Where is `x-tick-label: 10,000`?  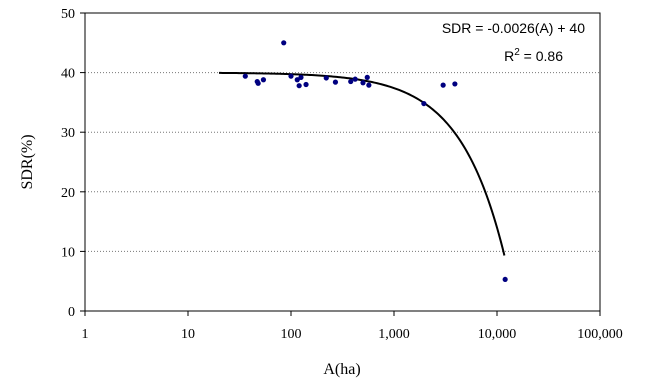
x-tick-label: 10,000 is located at coordinates (497, 334).